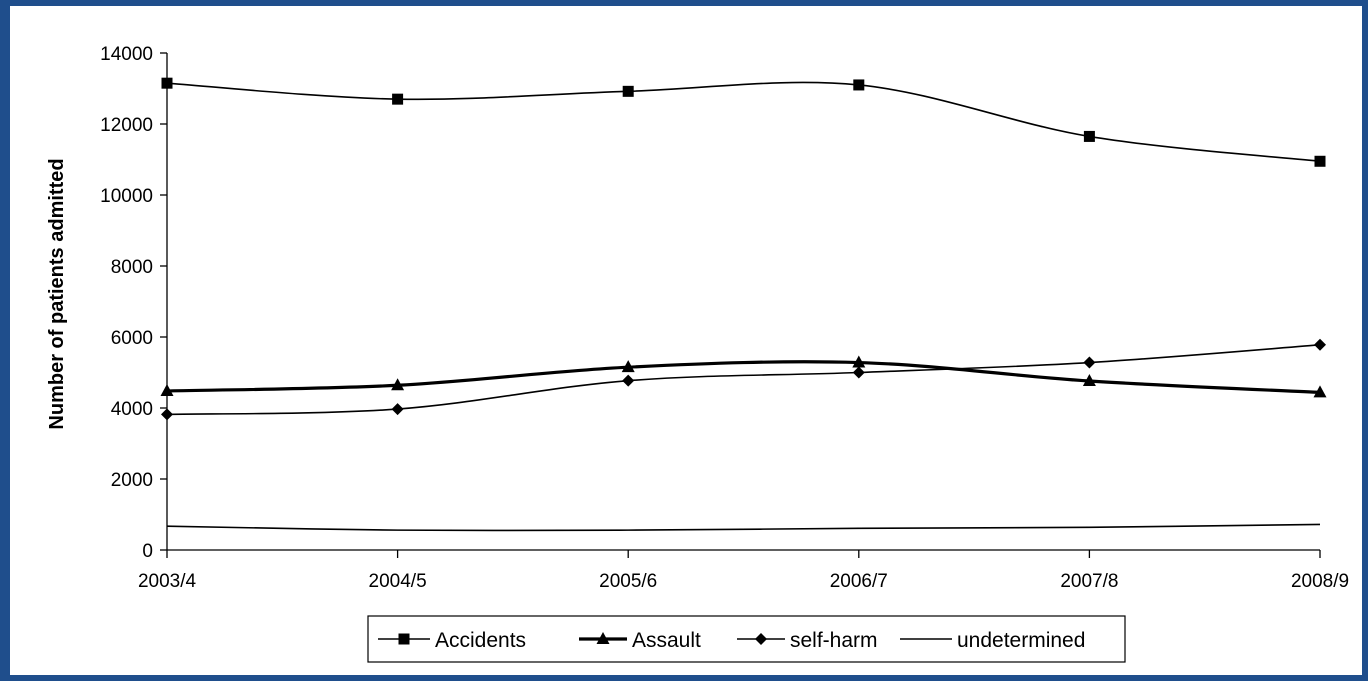 Image resolution: width=1368 pixels, height=681 pixels. I want to click on legend-entry-self-harm: self-harm, so click(807, 640).